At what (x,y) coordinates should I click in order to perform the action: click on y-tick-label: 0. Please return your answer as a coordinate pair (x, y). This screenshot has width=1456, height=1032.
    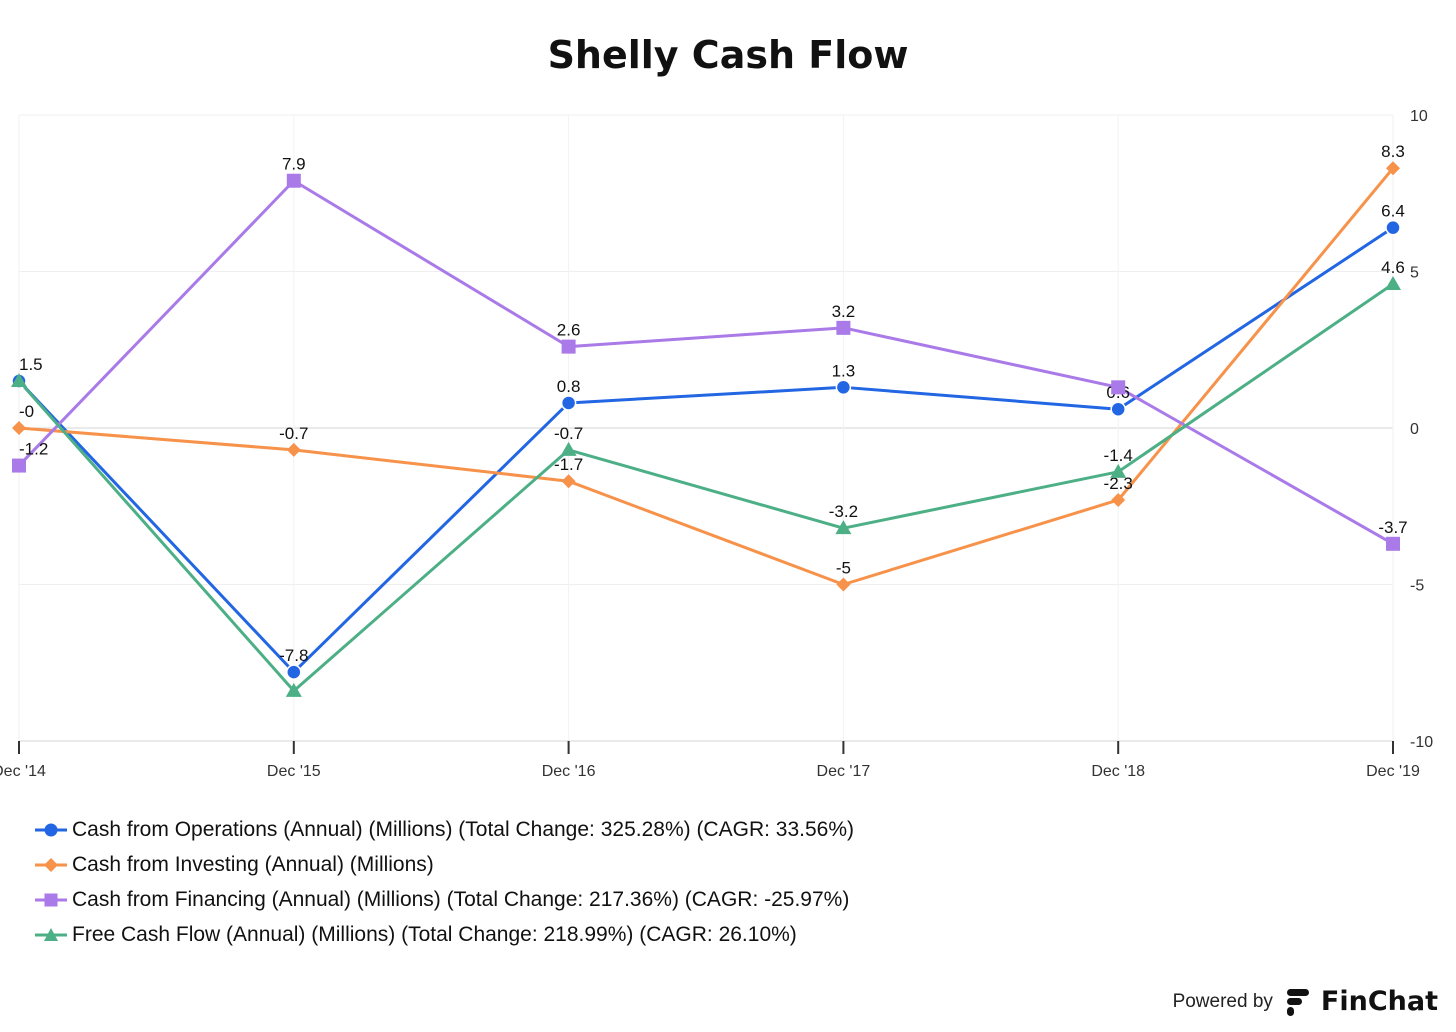
    Looking at the image, I should click on (1414, 429).